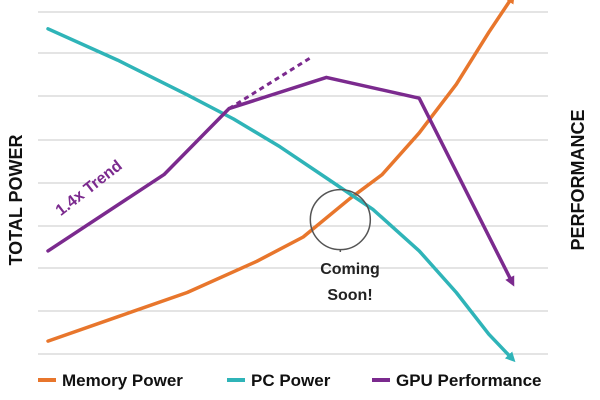 Image resolution: width=600 pixels, height=400 pixels. What do you see at coordinates (340, 219) in the screenshot?
I see `coming-soon-circle` at bounding box center [340, 219].